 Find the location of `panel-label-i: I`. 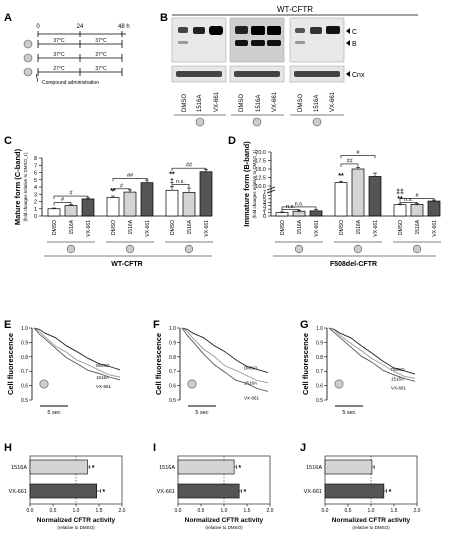

panel-label-i: I is located at coordinates (154, 448).